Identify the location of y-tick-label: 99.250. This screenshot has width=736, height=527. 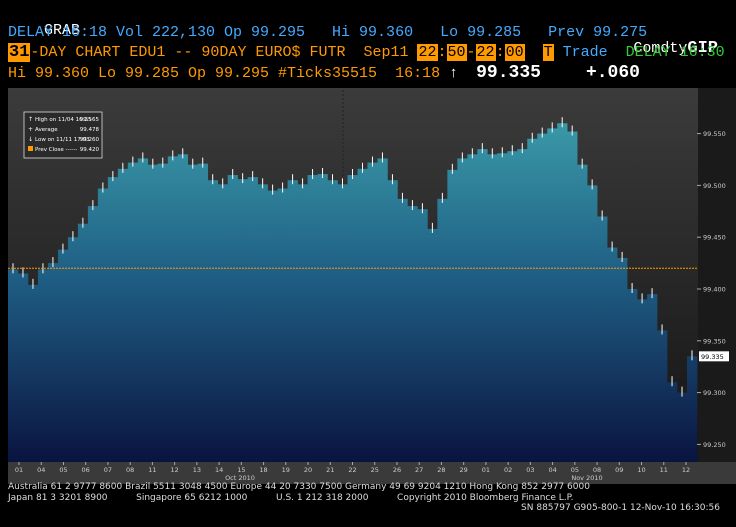
(714, 445).